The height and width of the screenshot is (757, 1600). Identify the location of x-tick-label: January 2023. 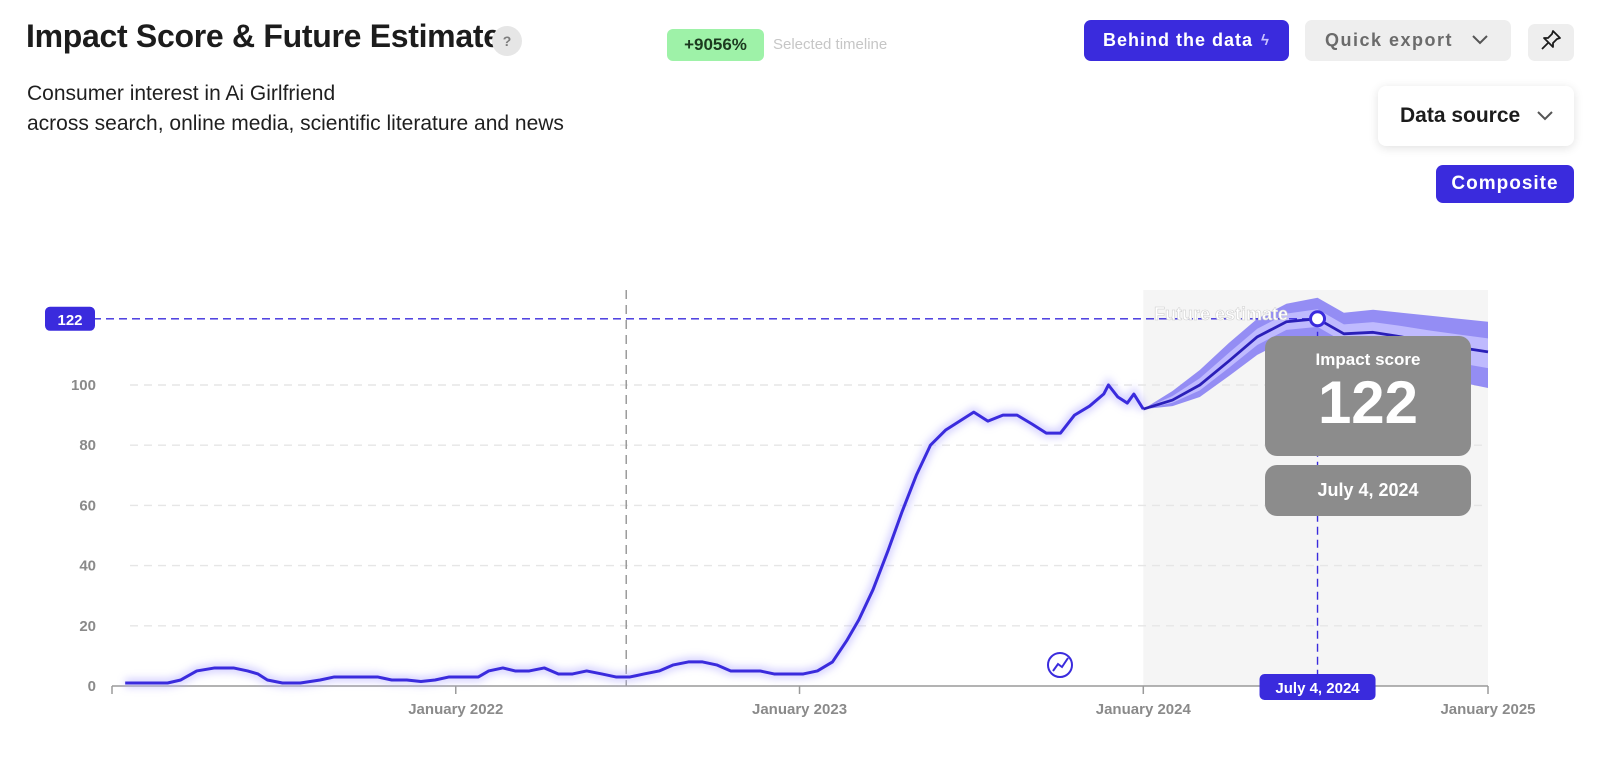
(799, 709).